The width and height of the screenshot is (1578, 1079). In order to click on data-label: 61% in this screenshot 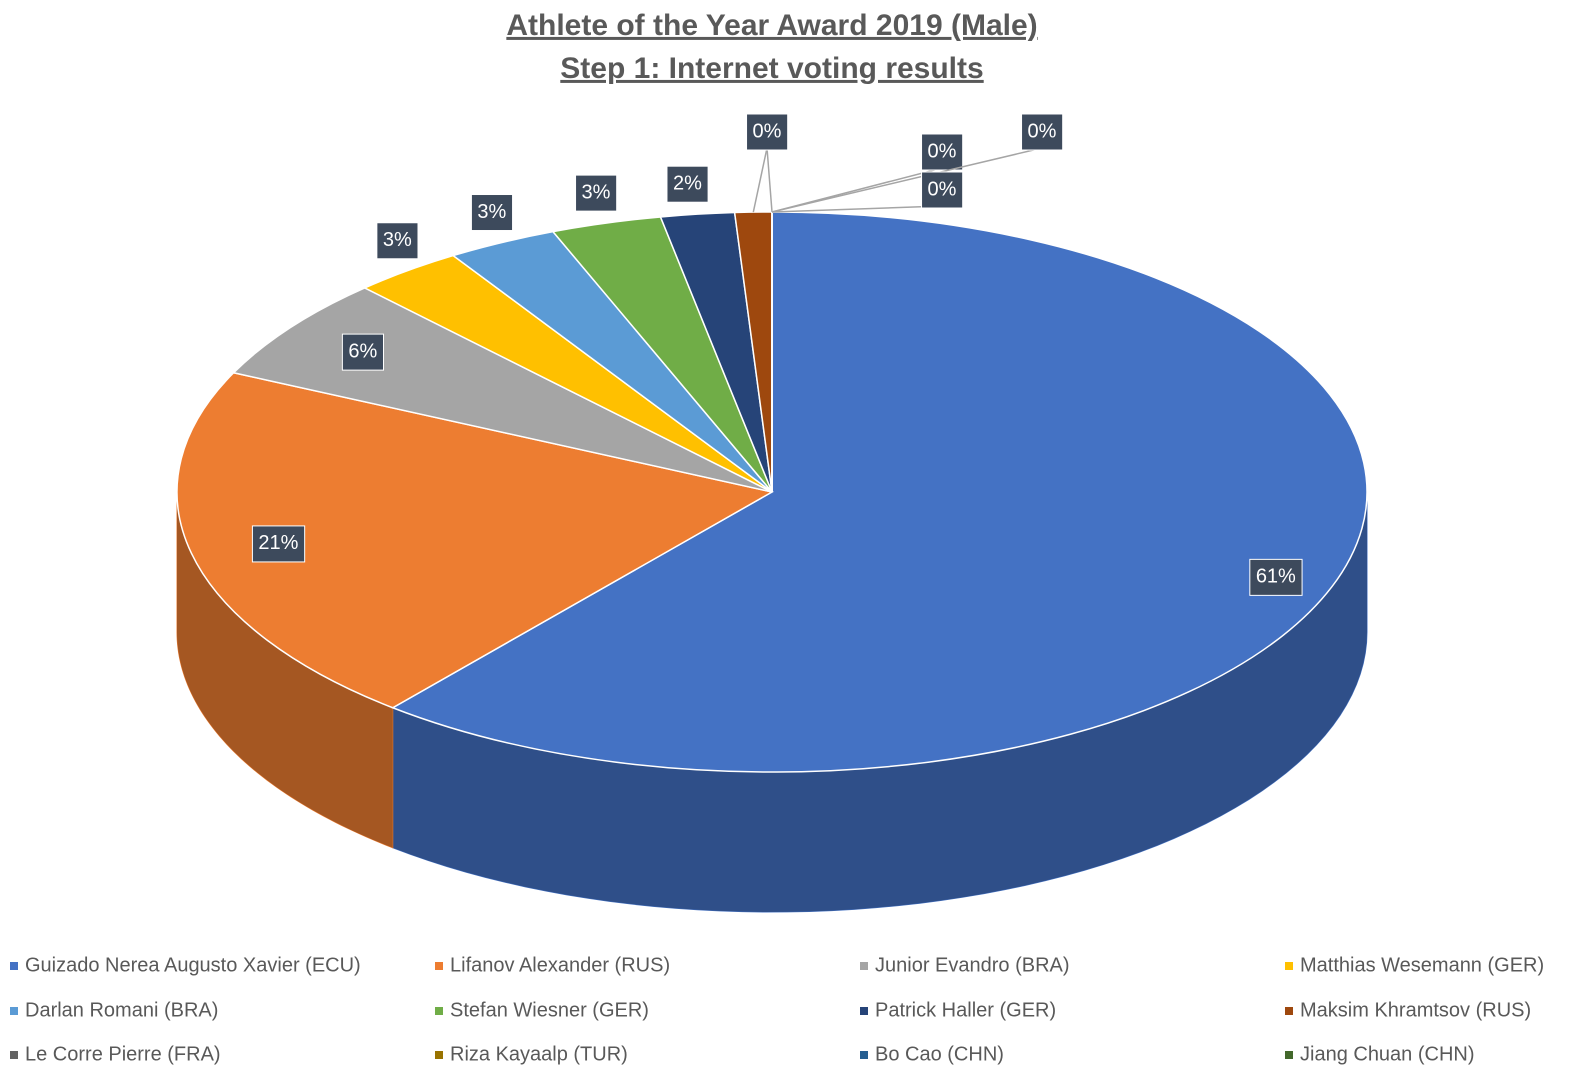, I will do `click(1276, 577)`.